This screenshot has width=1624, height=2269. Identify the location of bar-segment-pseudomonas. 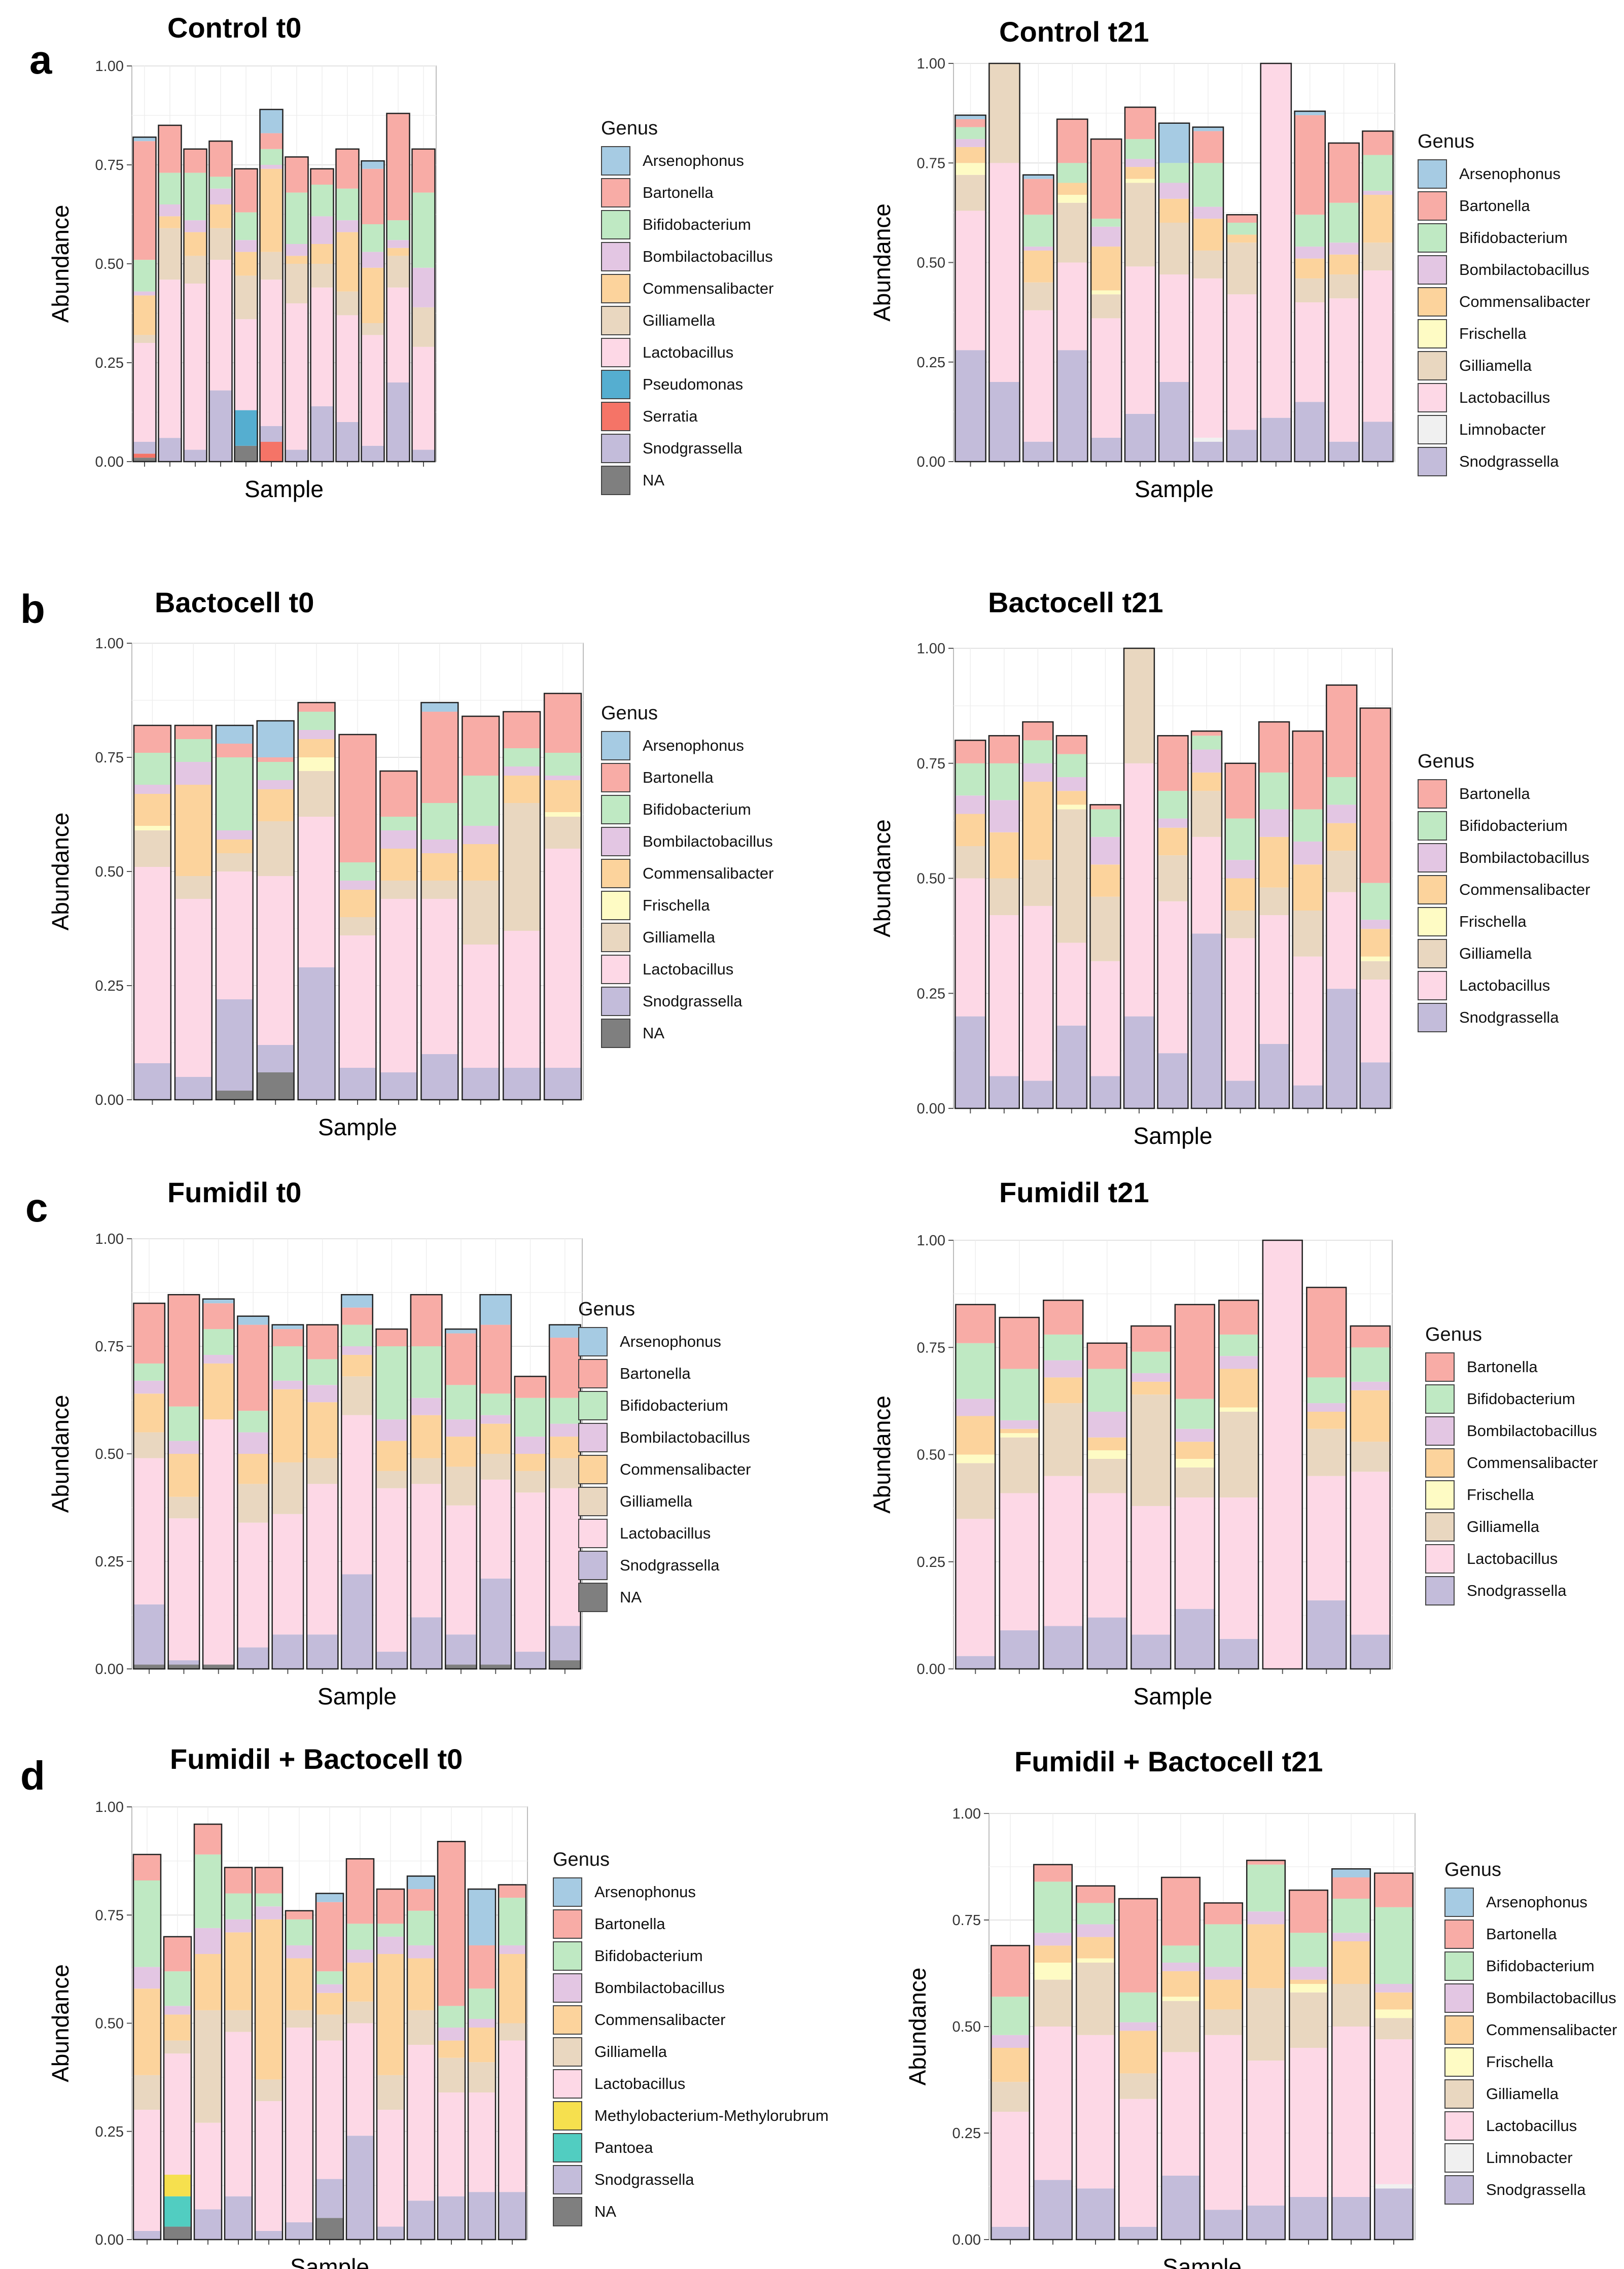
(246, 428).